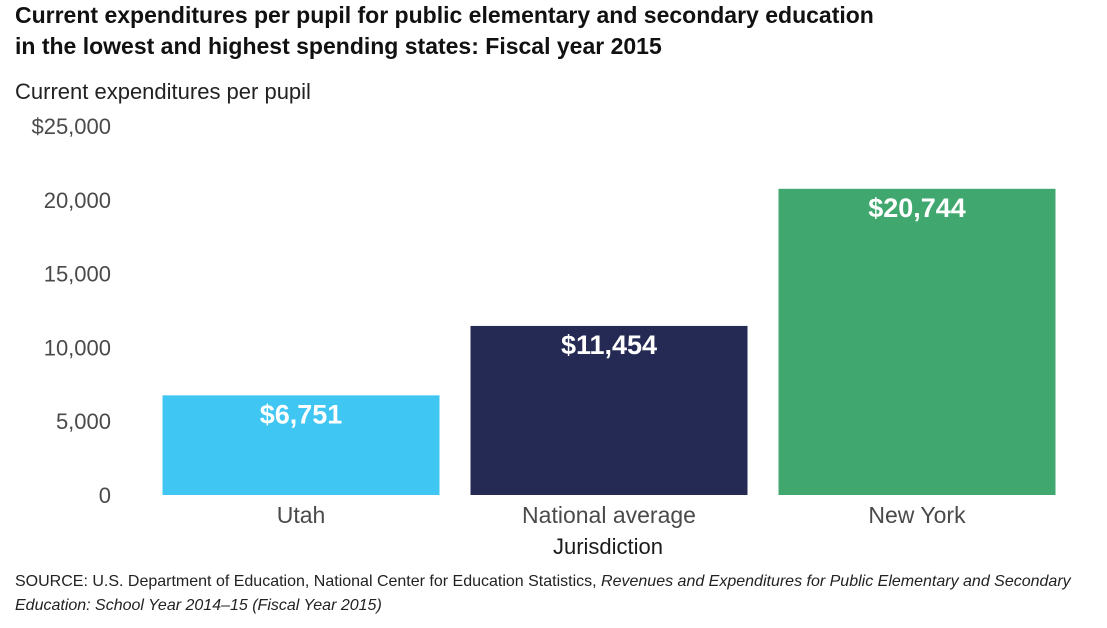 The image size is (1107, 628). What do you see at coordinates (917, 208) in the screenshot?
I see `bar-value-label: $20,744` at bounding box center [917, 208].